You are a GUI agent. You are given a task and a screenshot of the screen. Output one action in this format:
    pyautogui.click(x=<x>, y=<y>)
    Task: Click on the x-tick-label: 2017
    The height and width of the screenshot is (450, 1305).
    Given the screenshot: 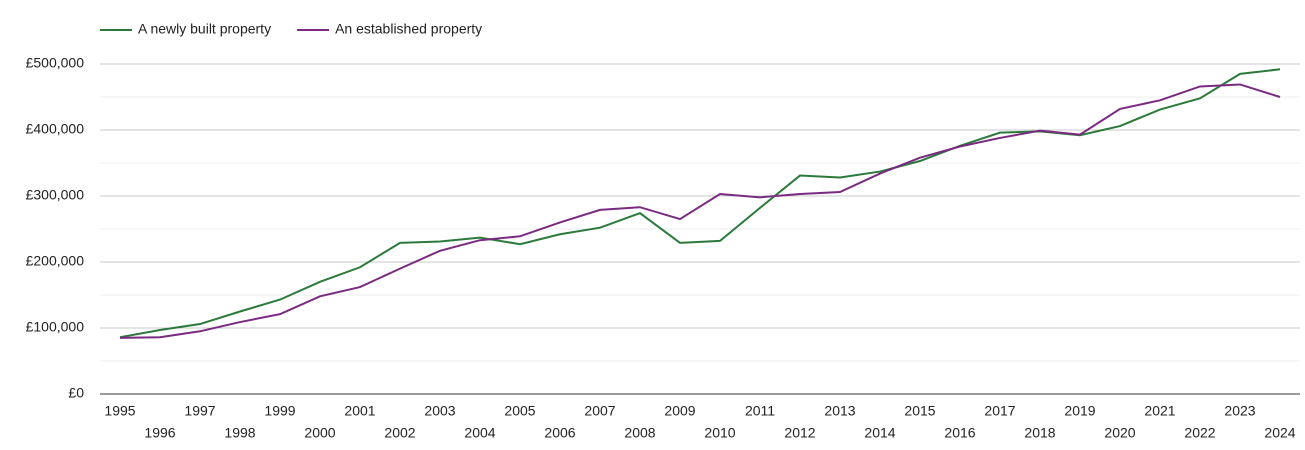 What is the action you would take?
    pyautogui.click(x=999, y=411)
    